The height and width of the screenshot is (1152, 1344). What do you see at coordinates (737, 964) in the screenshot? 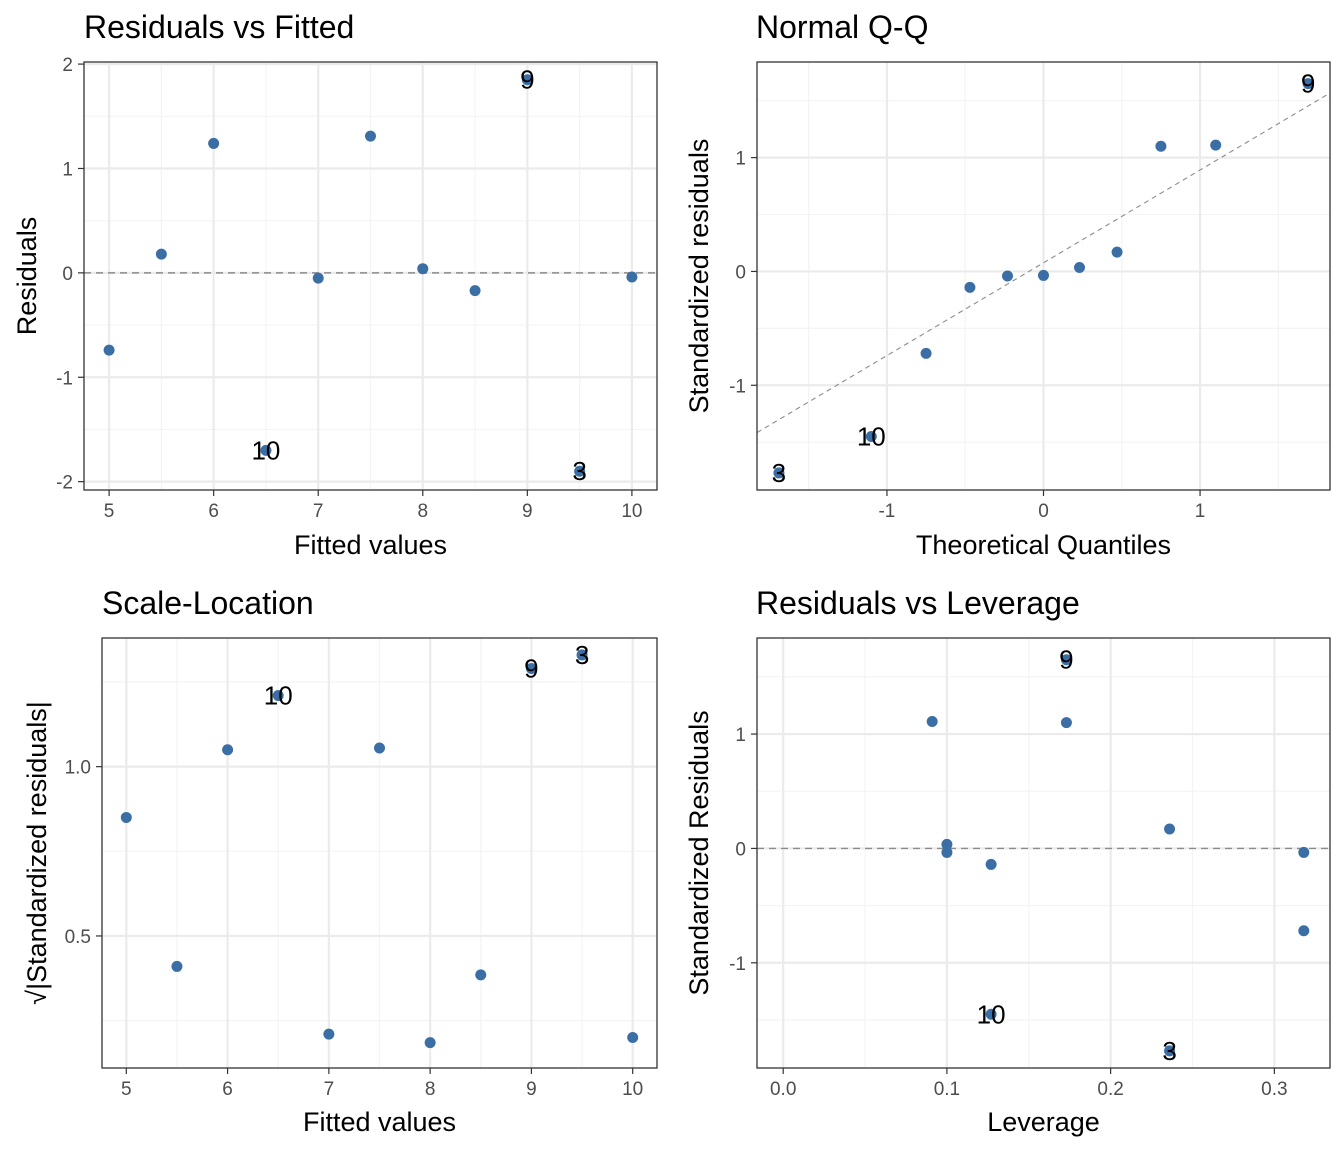
I see `residuals-leverage-y-tick-label: -1` at bounding box center [737, 964].